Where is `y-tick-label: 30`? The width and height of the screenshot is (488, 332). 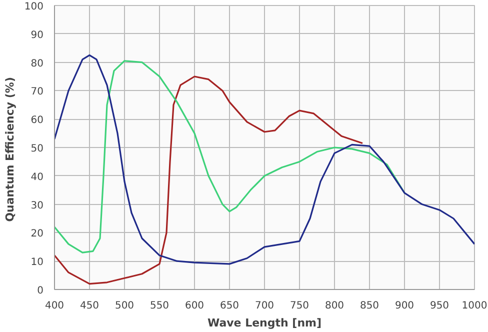 y-tick-label: 30 is located at coordinates (37, 206).